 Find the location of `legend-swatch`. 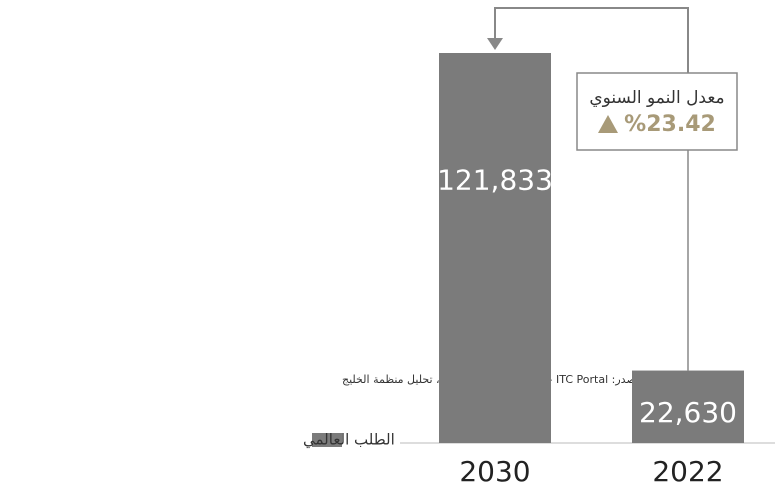

legend-swatch is located at coordinates (327, 440).